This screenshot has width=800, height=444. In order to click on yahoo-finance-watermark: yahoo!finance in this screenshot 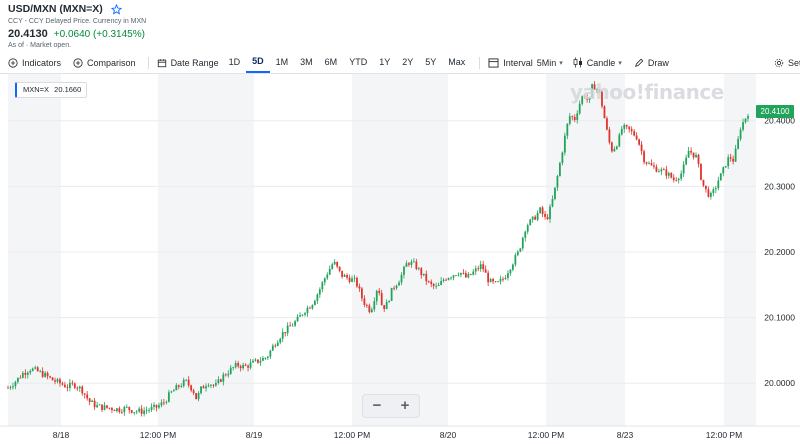, I will do `click(647, 92)`.